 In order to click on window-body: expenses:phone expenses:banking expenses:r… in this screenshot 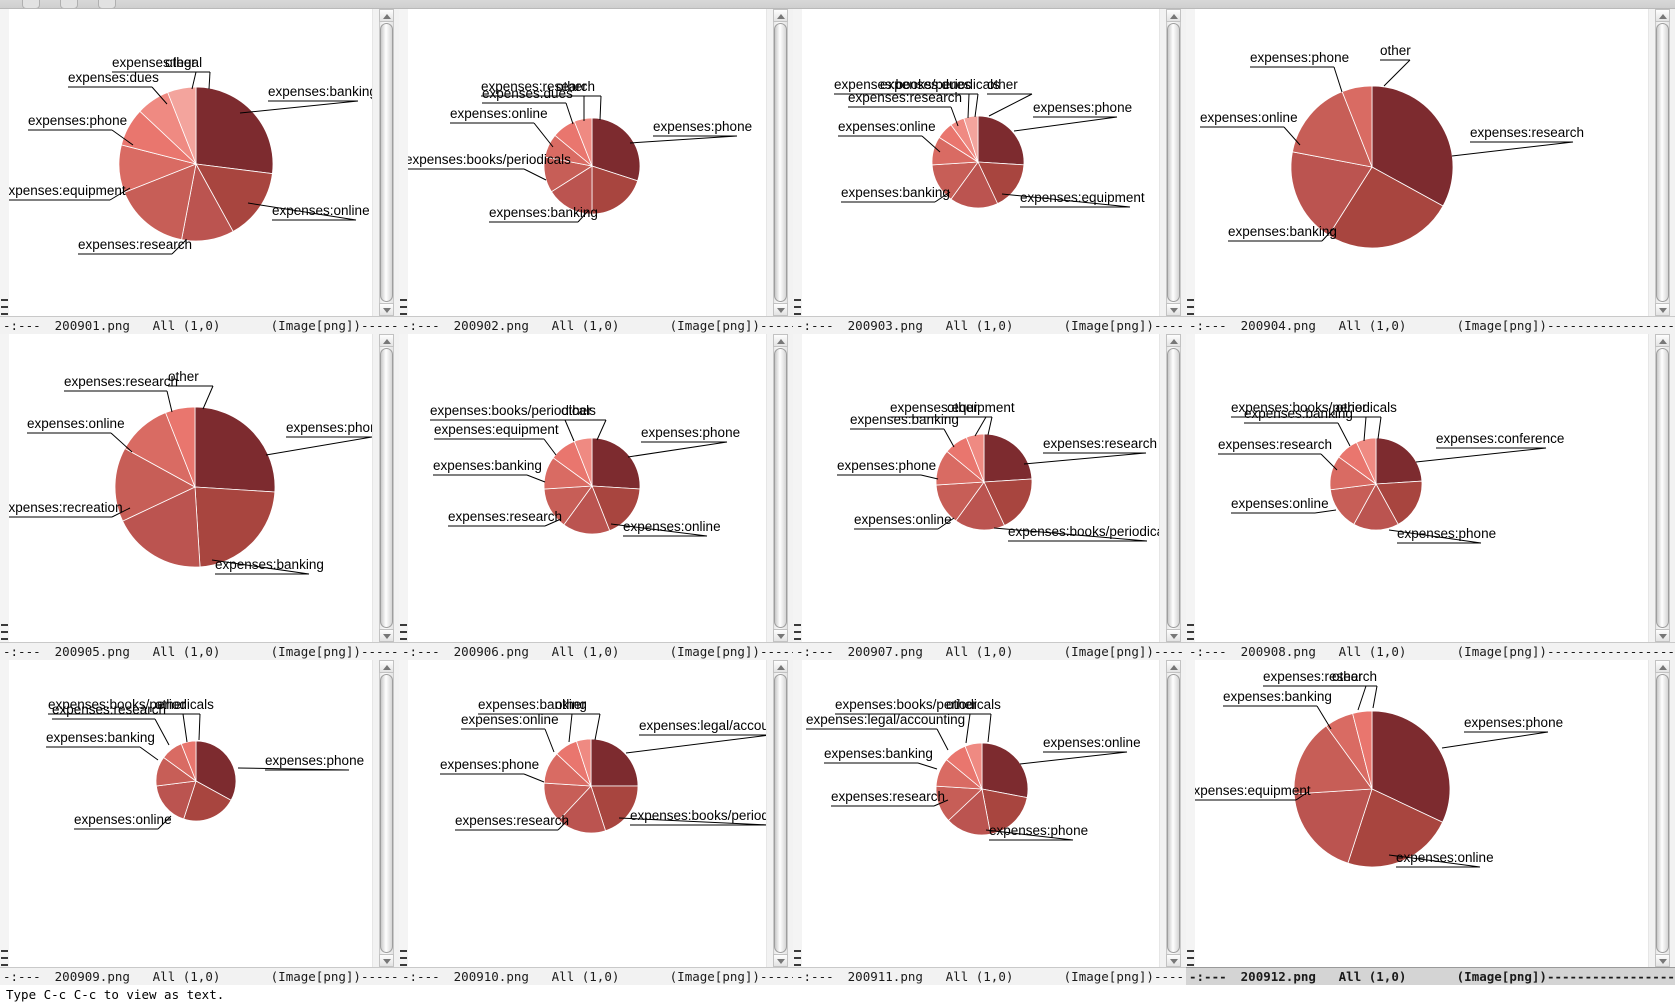, I will do `click(199, 488)`.